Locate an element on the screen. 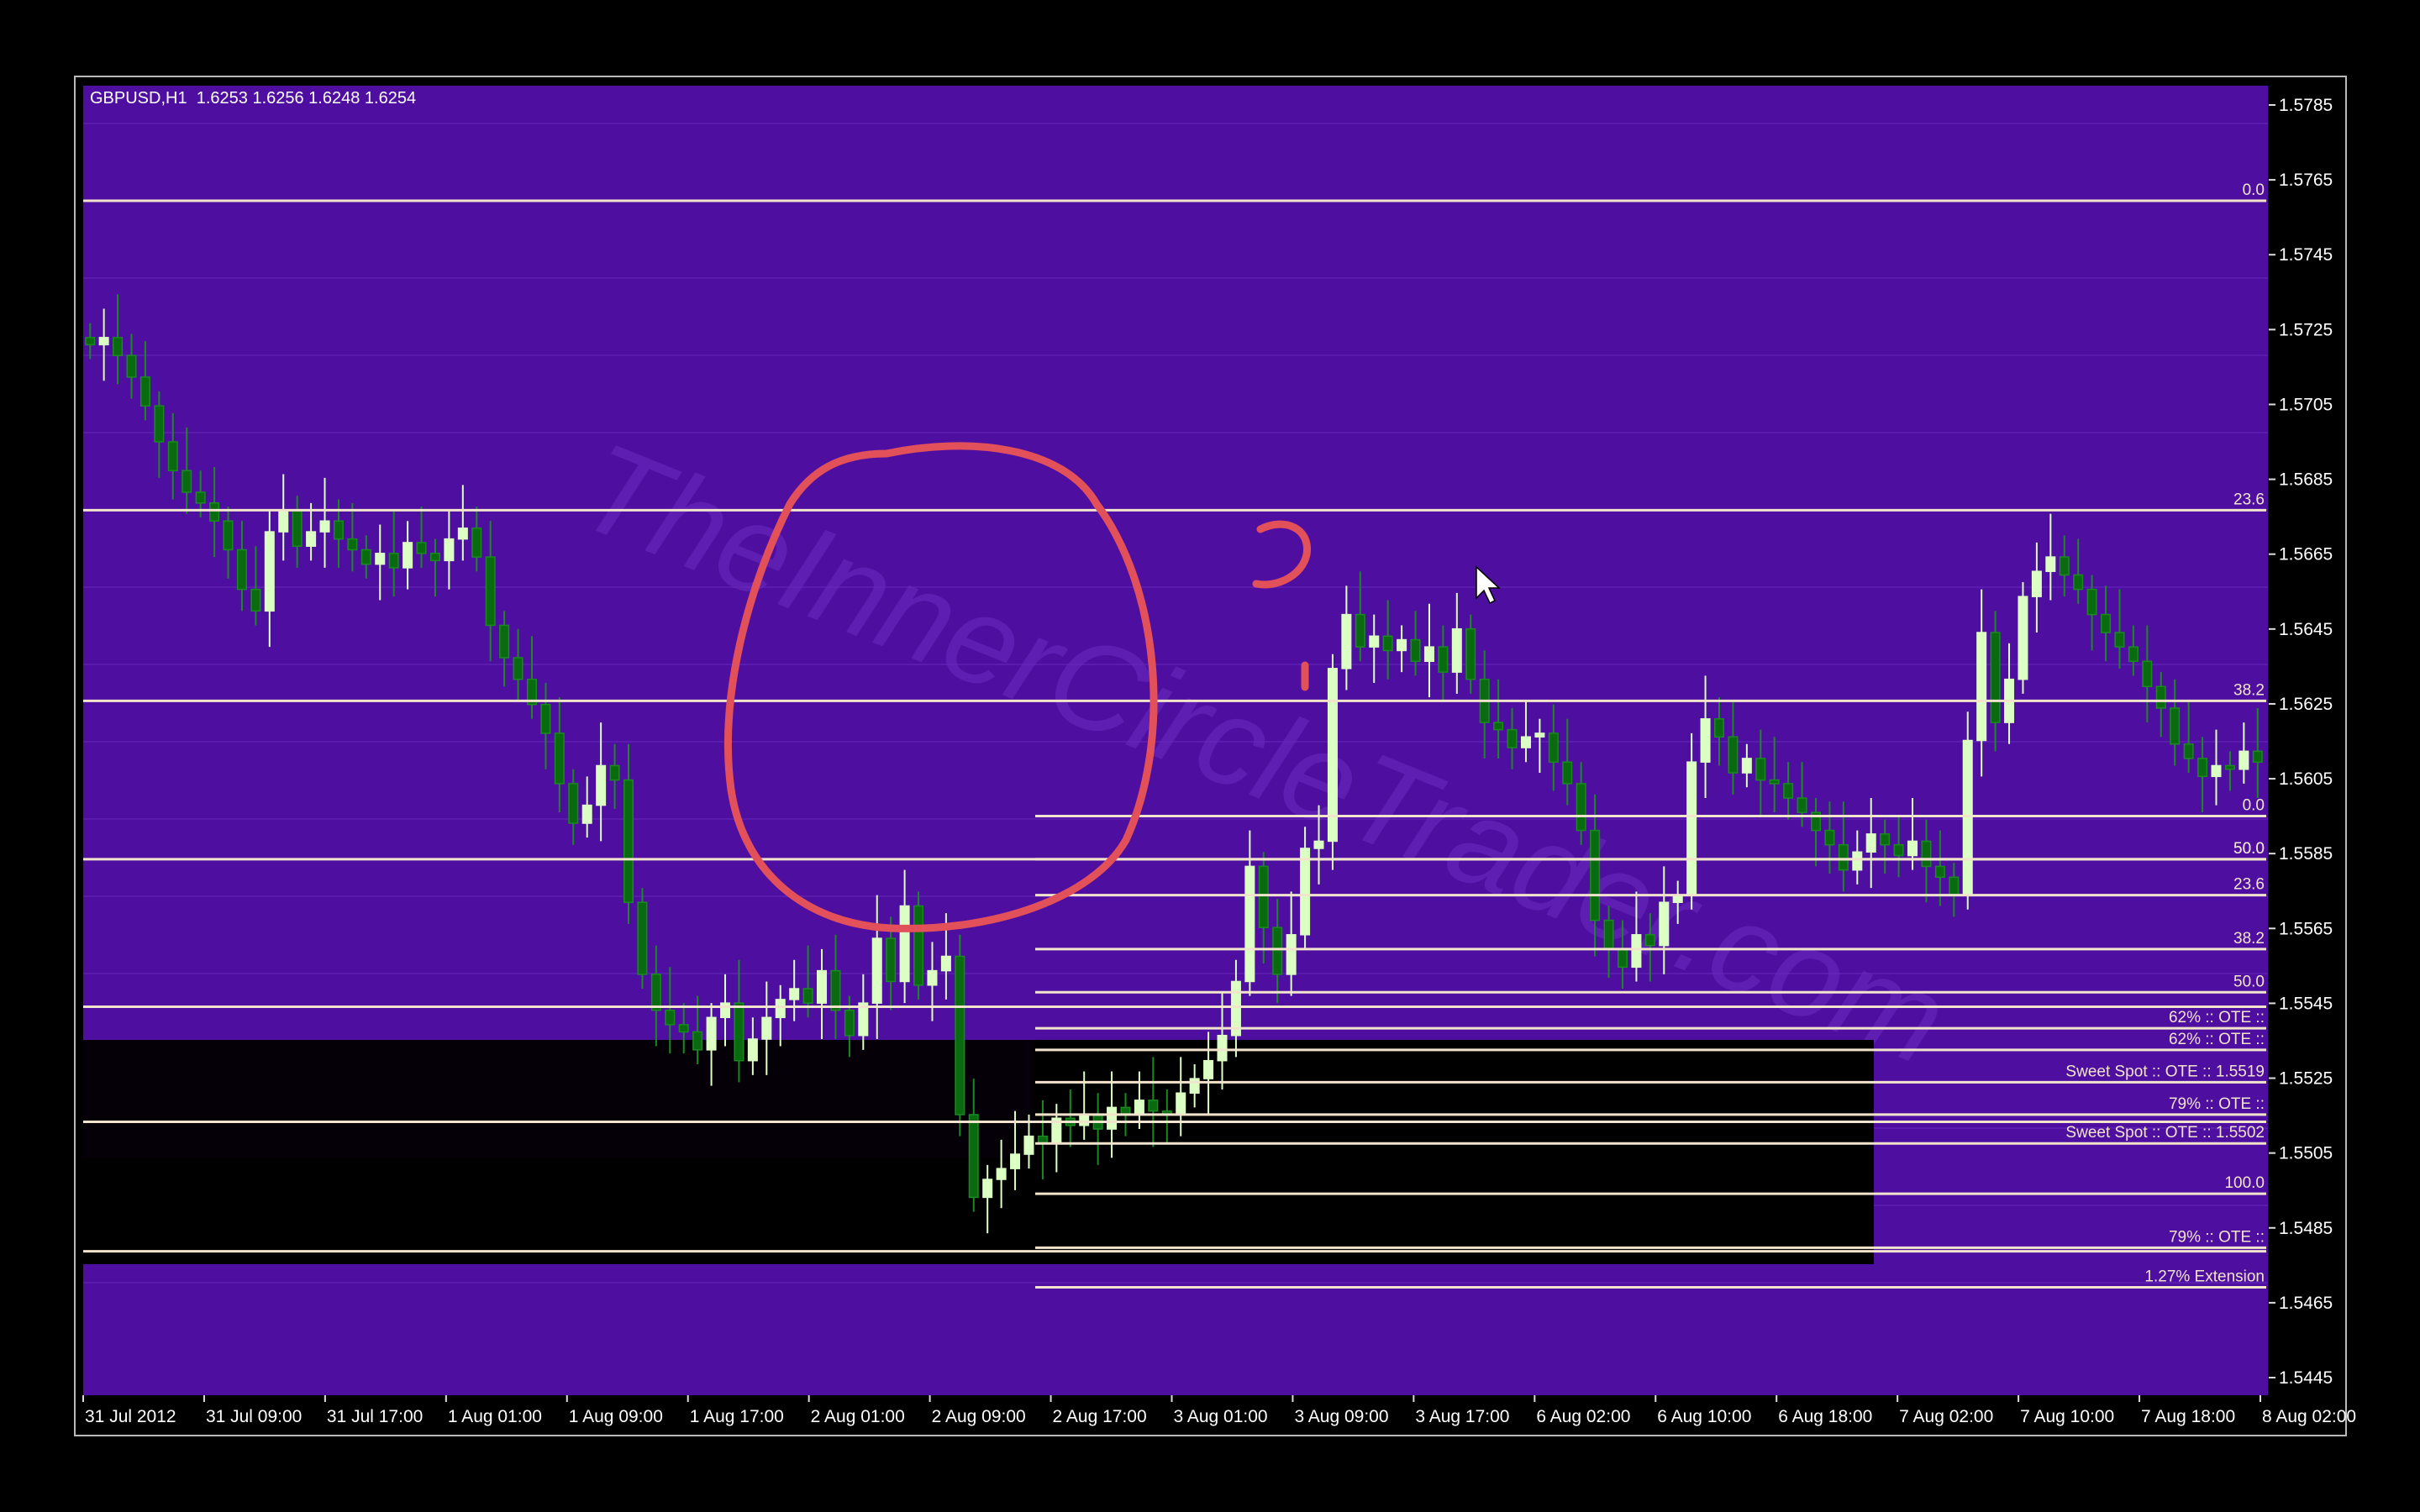 This screenshot has width=2420, height=1512. symbol-title: GBPUSD,H1 1.6253 1.6256 1.6248 1.6254 is located at coordinates (253, 98).